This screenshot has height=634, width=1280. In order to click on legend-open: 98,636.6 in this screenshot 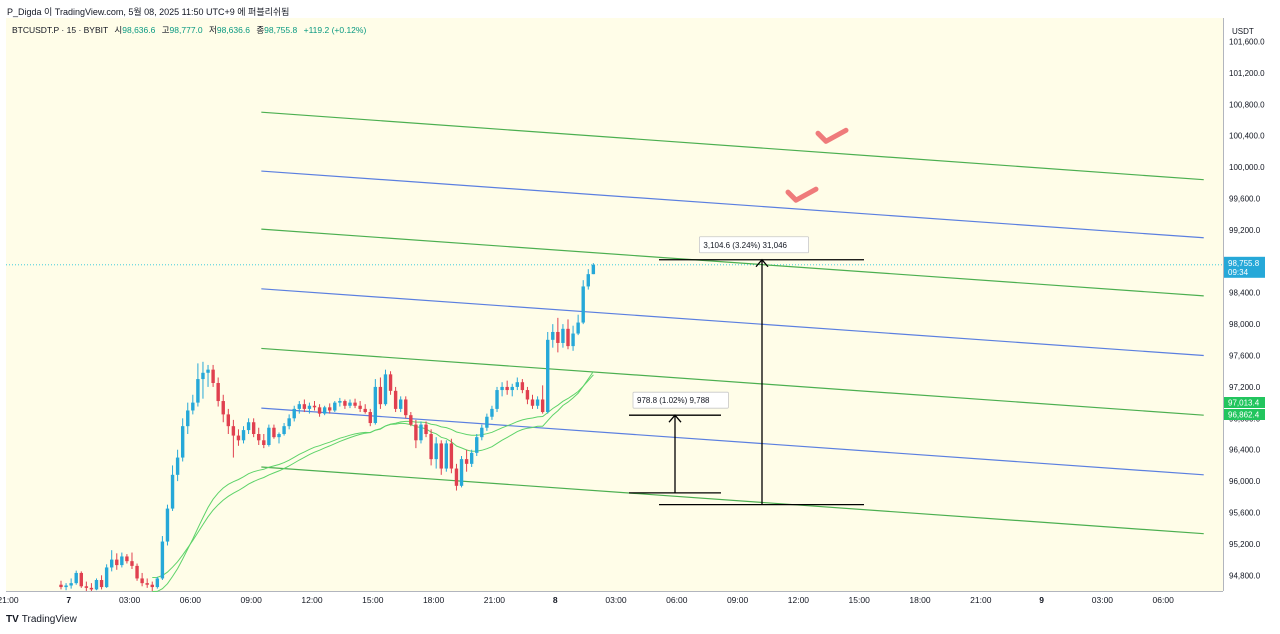, I will do `click(139, 30)`.